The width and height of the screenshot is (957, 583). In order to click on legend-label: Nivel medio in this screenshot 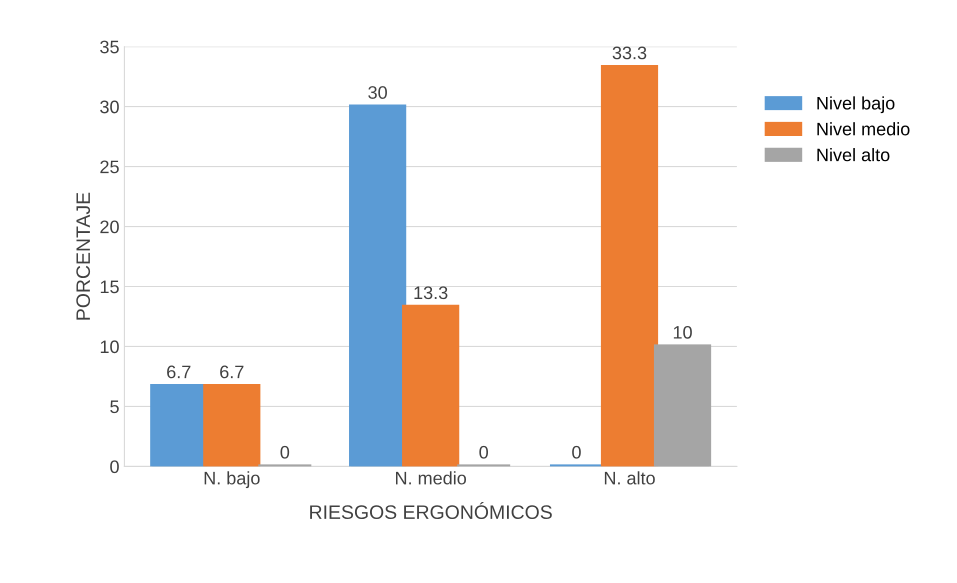, I will do `click(863, 129)`.